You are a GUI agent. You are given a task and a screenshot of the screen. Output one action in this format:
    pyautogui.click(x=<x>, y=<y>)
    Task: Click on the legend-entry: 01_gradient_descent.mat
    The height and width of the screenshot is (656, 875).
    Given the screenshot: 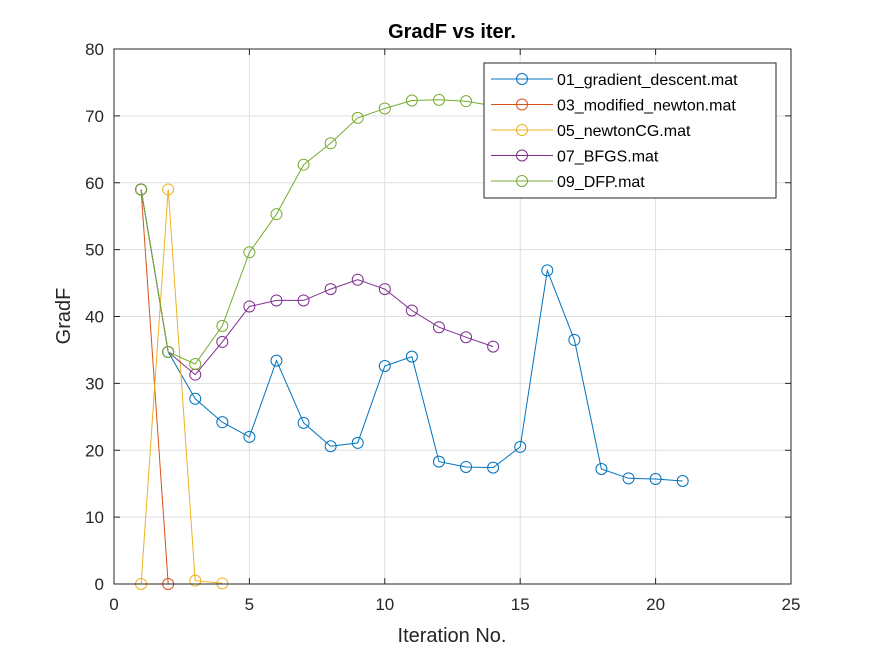 What is the action you would take?
    pyautogui.click(x=614, y=80)
    